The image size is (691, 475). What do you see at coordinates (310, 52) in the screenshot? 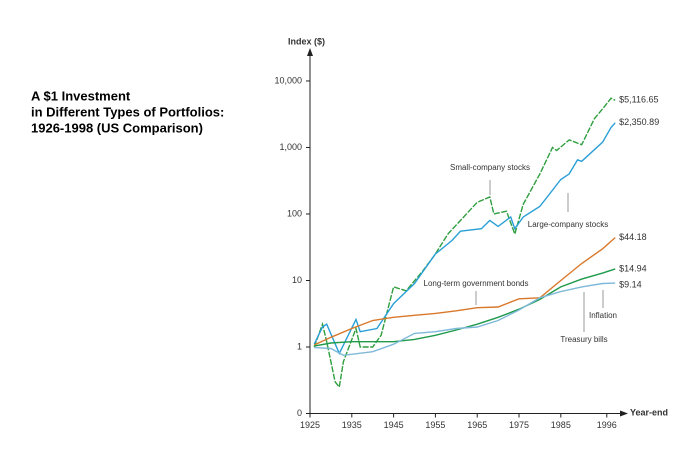
I see `y-axis-arrow` at bounding box center [310, 52].